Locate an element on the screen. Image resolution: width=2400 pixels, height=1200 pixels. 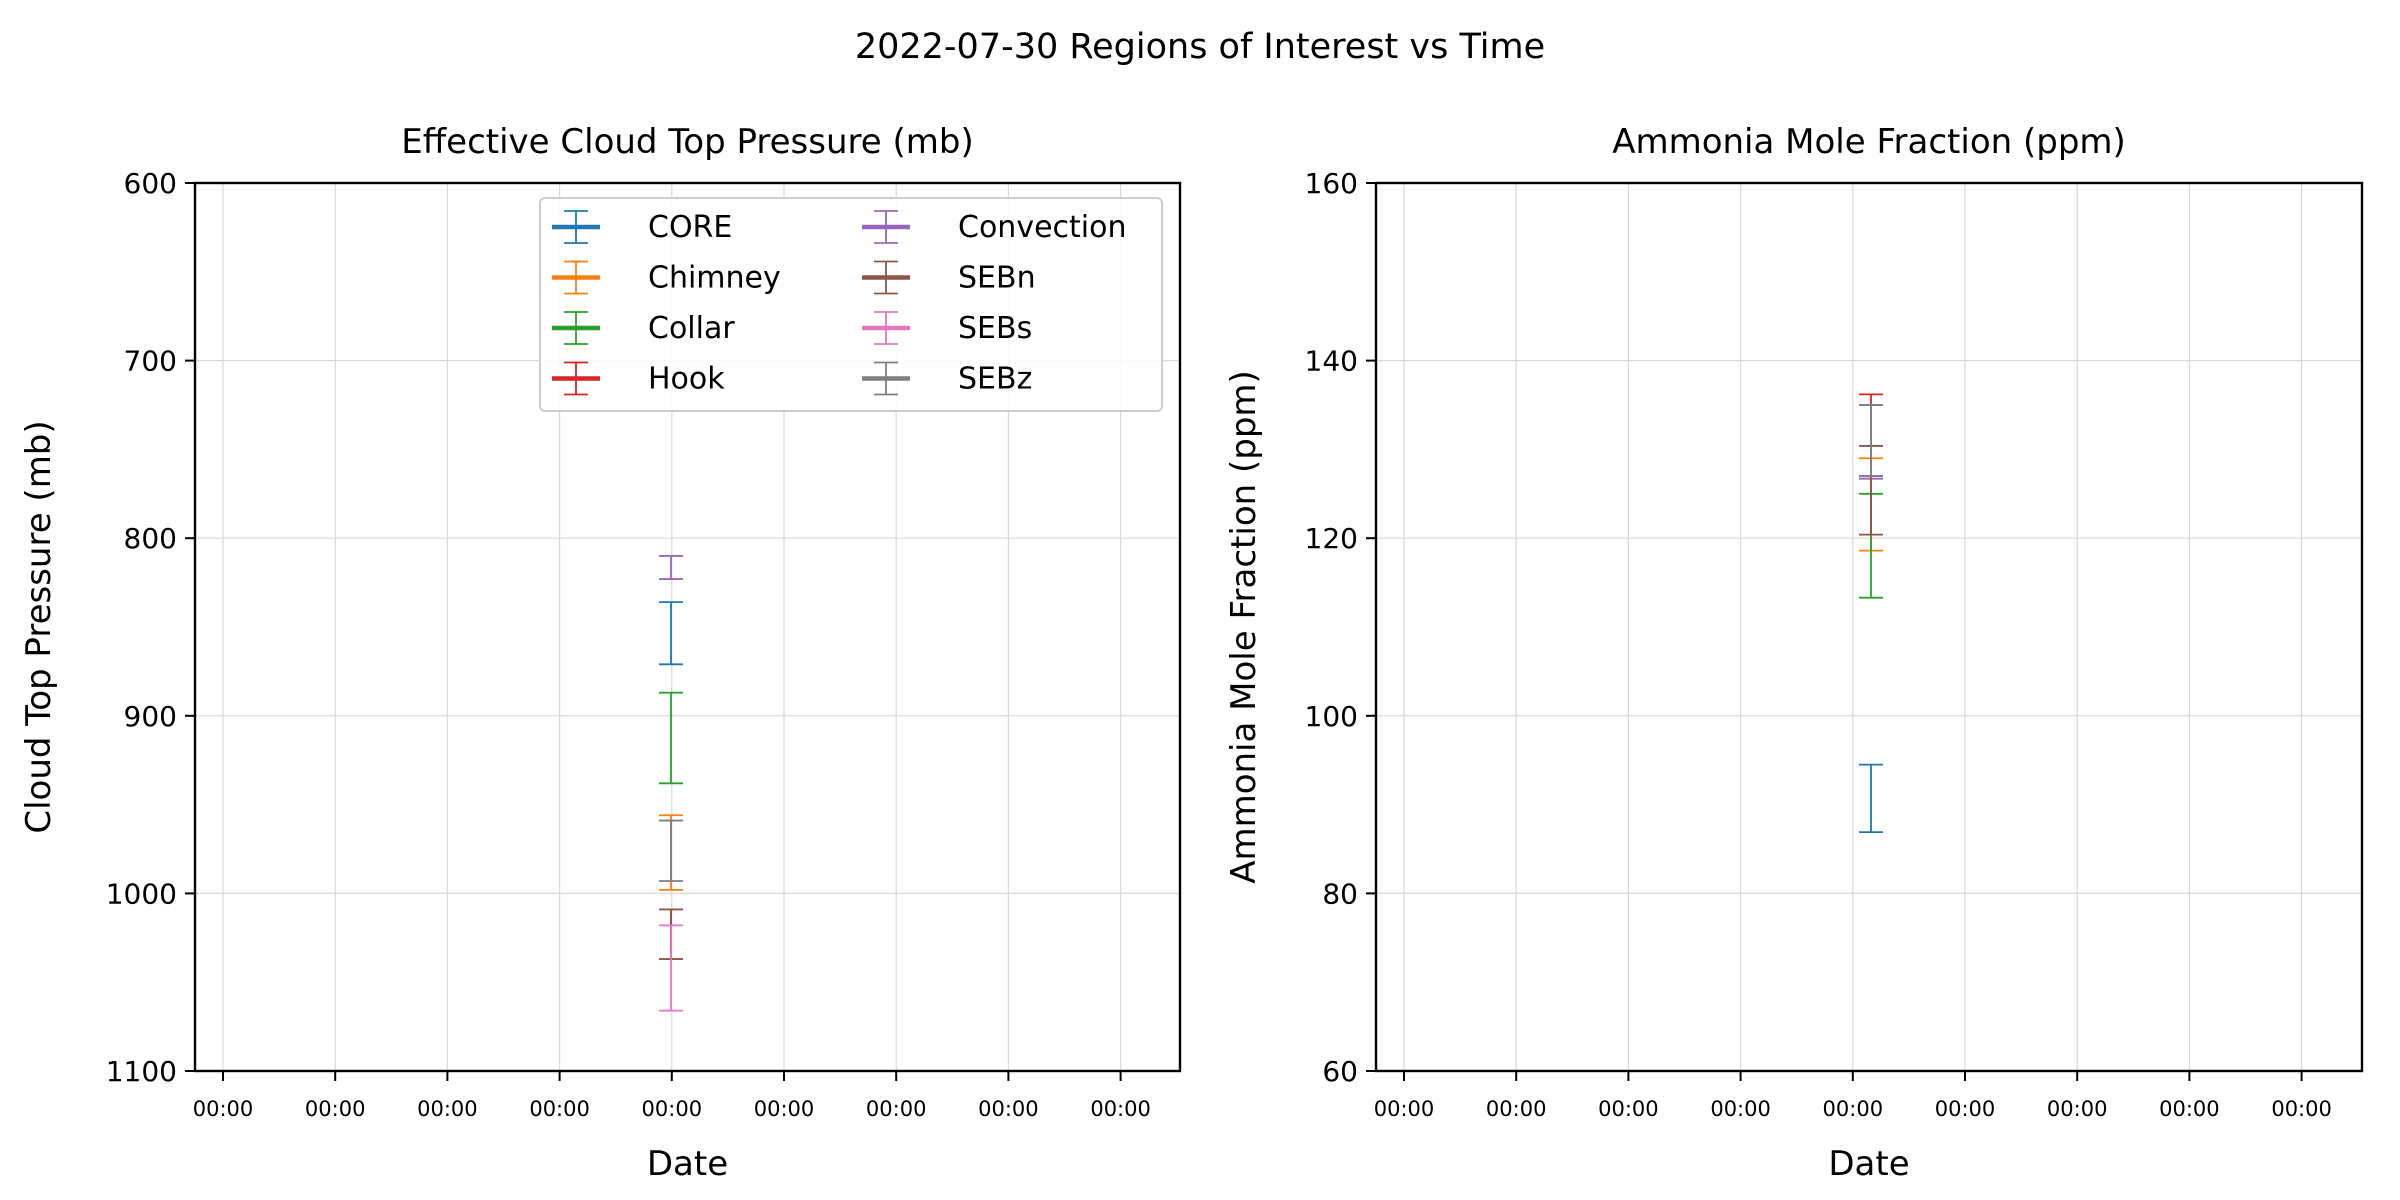
legend-label: Collar is located at coordinates (691, 328).